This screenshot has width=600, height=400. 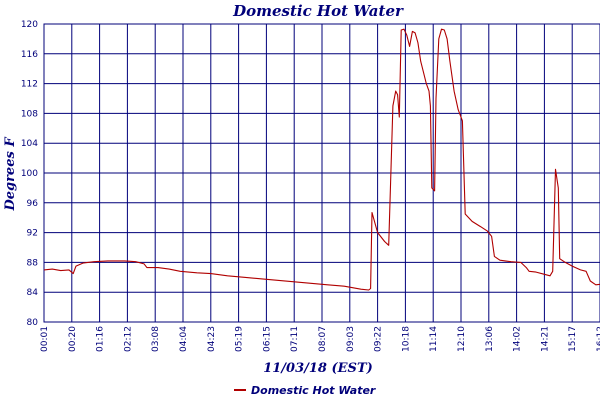 I want to click on y-tick-label: 96, so click(x=33, y=204).